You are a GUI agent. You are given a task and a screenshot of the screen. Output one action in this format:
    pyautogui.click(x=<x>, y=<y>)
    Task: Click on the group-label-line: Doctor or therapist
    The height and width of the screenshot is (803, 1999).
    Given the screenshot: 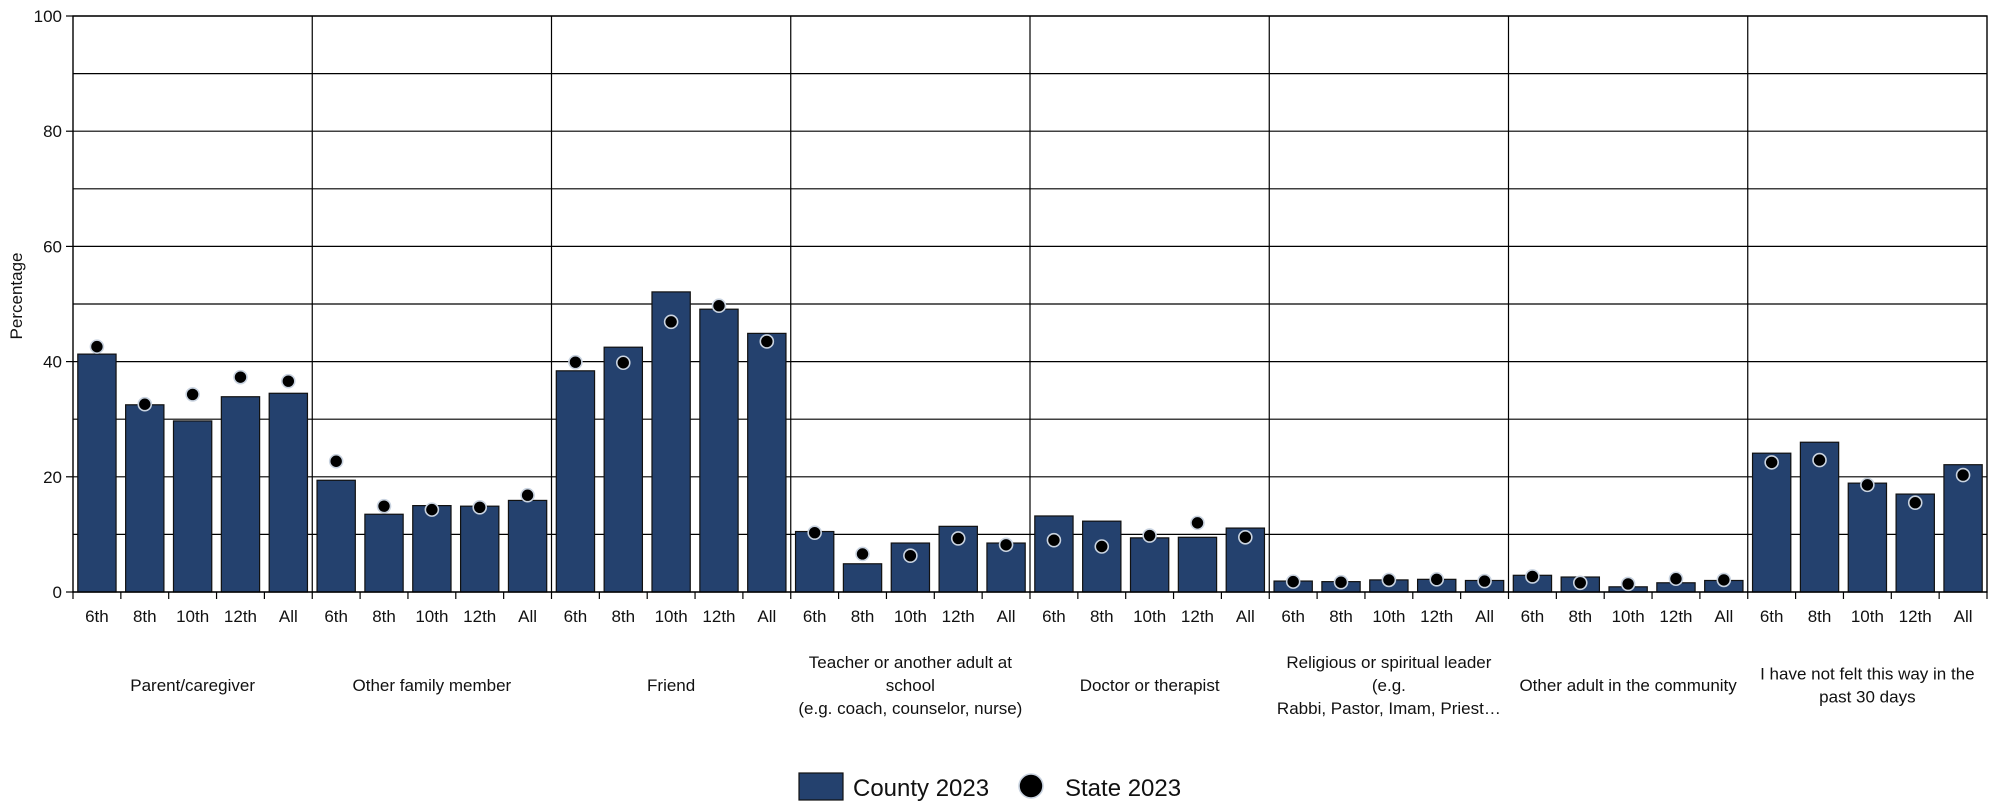 What is the action you would take?
    pyautogui.click(x=1150, y=685)
    